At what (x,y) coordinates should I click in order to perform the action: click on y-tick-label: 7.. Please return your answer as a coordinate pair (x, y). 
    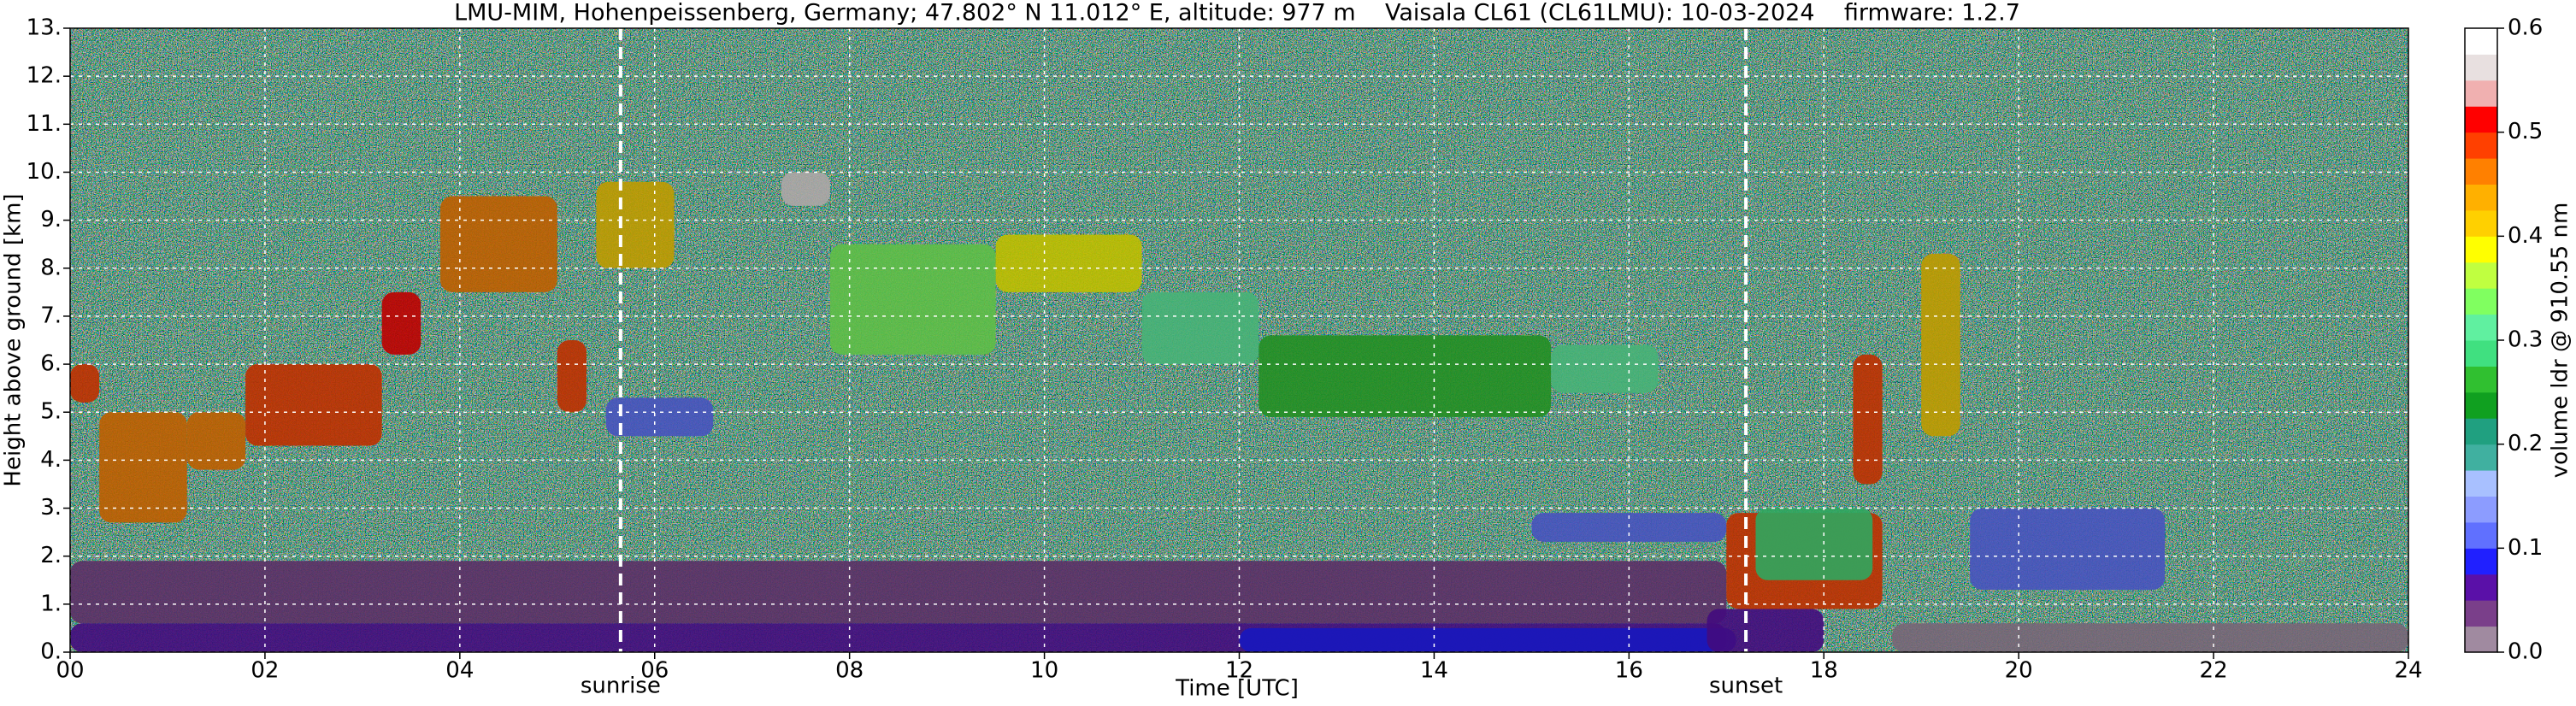
    Looking at the image, I should click on (51, 315).